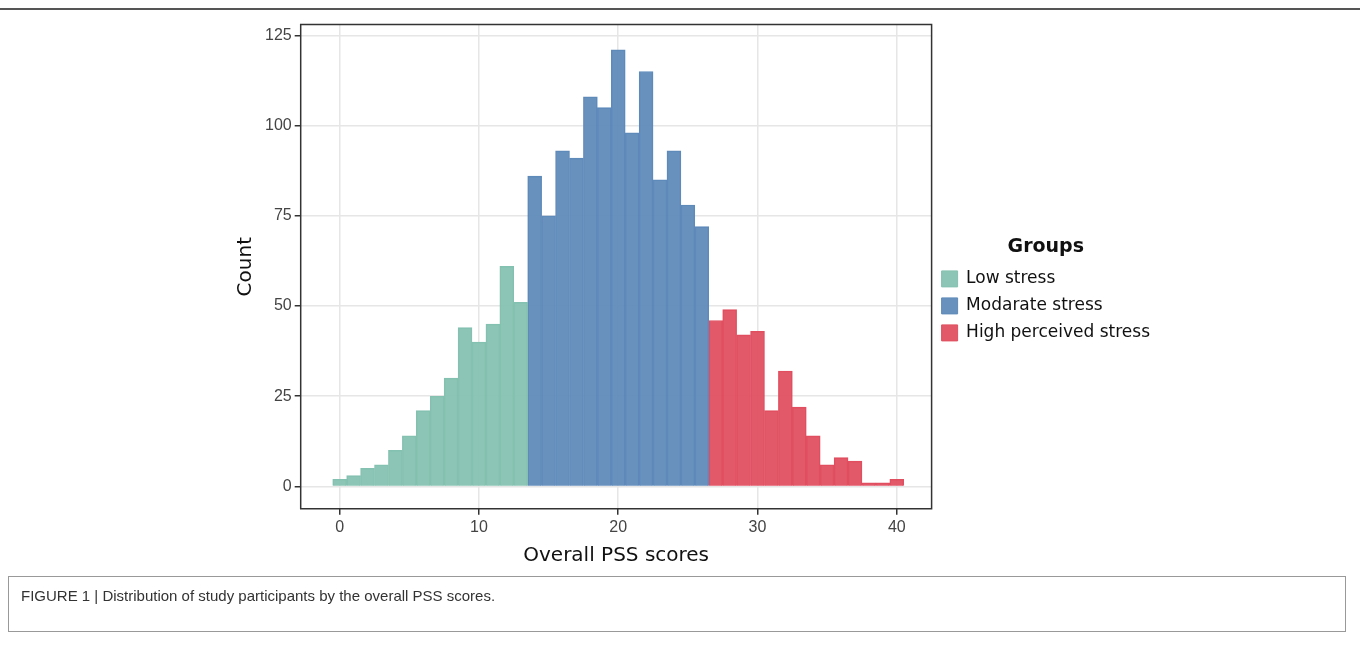  Describe the element at coordinates (244, 266) in the screenshot. I see `y-axis-title: Count` at that location.